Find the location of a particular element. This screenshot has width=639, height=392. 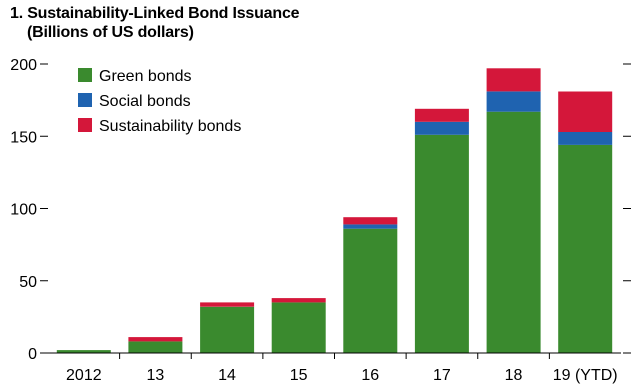

chart-title: 1. Sustainability-Linked Bond Issuance is located at coordinates (155, 13).